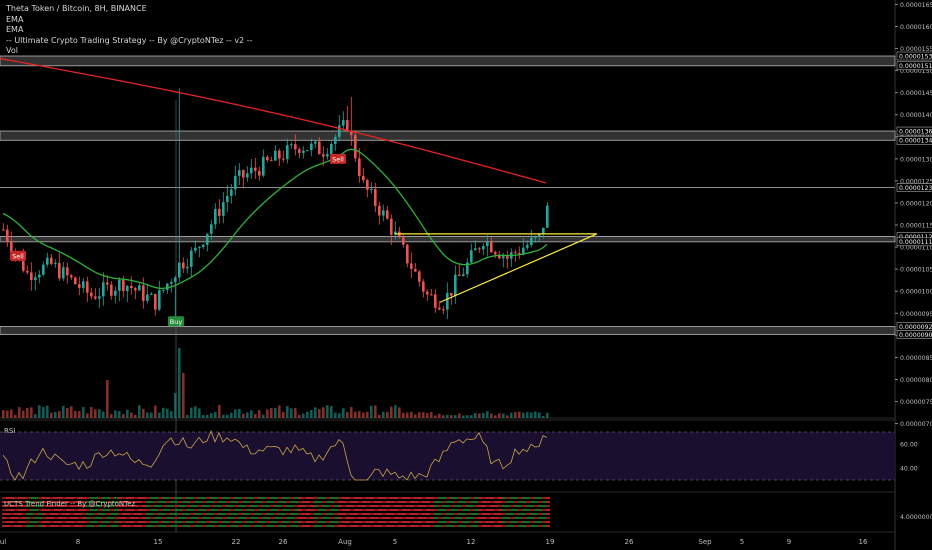 The image size is (932, 550). Describe the element at coordinates (15, 19) in the screenshot. I see `legend-ema-1: EMA` at that location.